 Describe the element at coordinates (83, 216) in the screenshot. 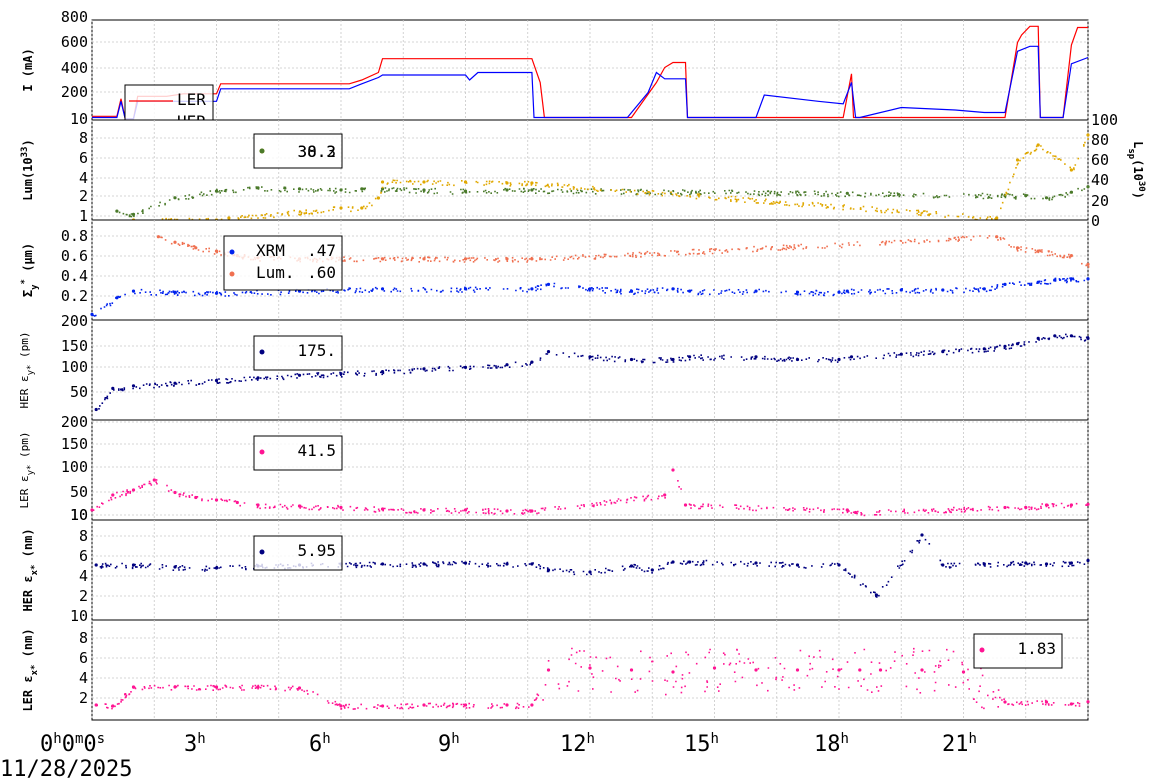

I see `y-tick-label: 1` at that location.